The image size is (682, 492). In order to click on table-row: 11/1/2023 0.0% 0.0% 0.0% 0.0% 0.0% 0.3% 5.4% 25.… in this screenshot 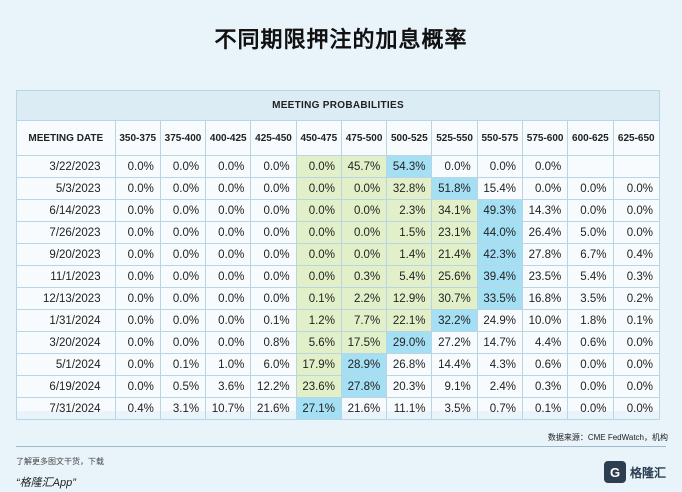, I will do `click(338, 276)`.